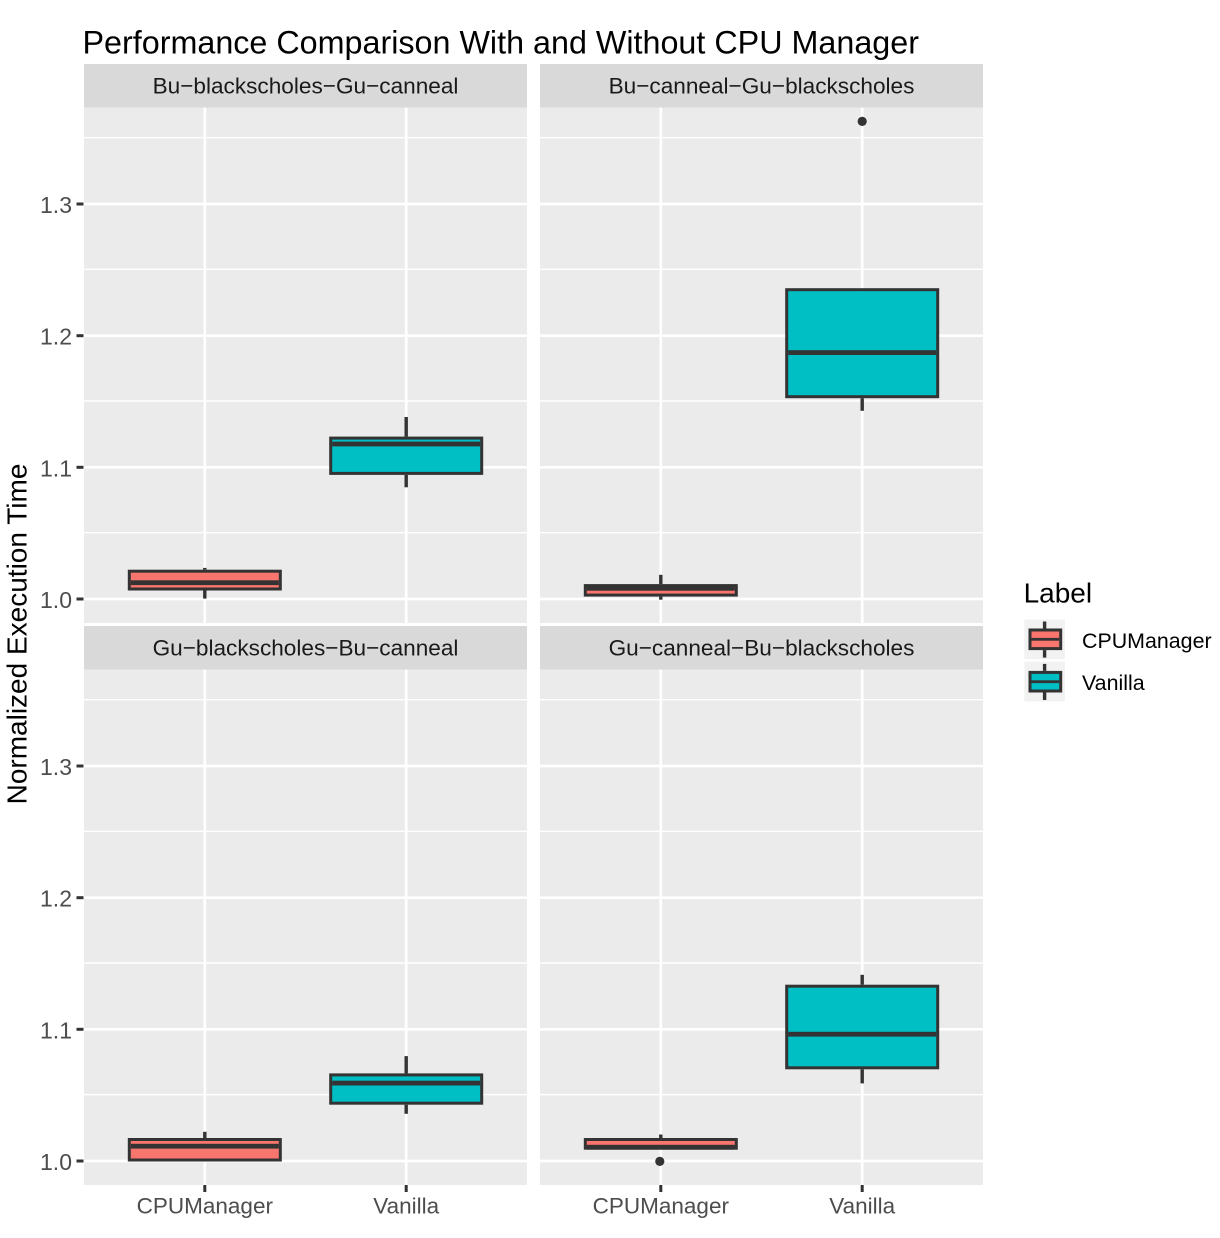 This screenshot has height=1238, width=1220. I want to click on svg-text: Gu−canneal−Bu−blackscholes, so click(762, 647).